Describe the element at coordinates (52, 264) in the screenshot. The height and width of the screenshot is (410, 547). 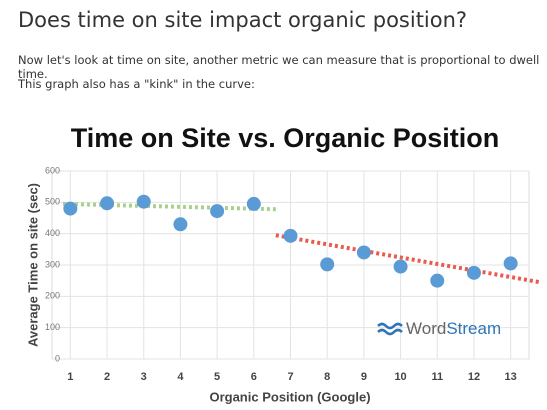
I see `y-tick-label: 300` at that location.